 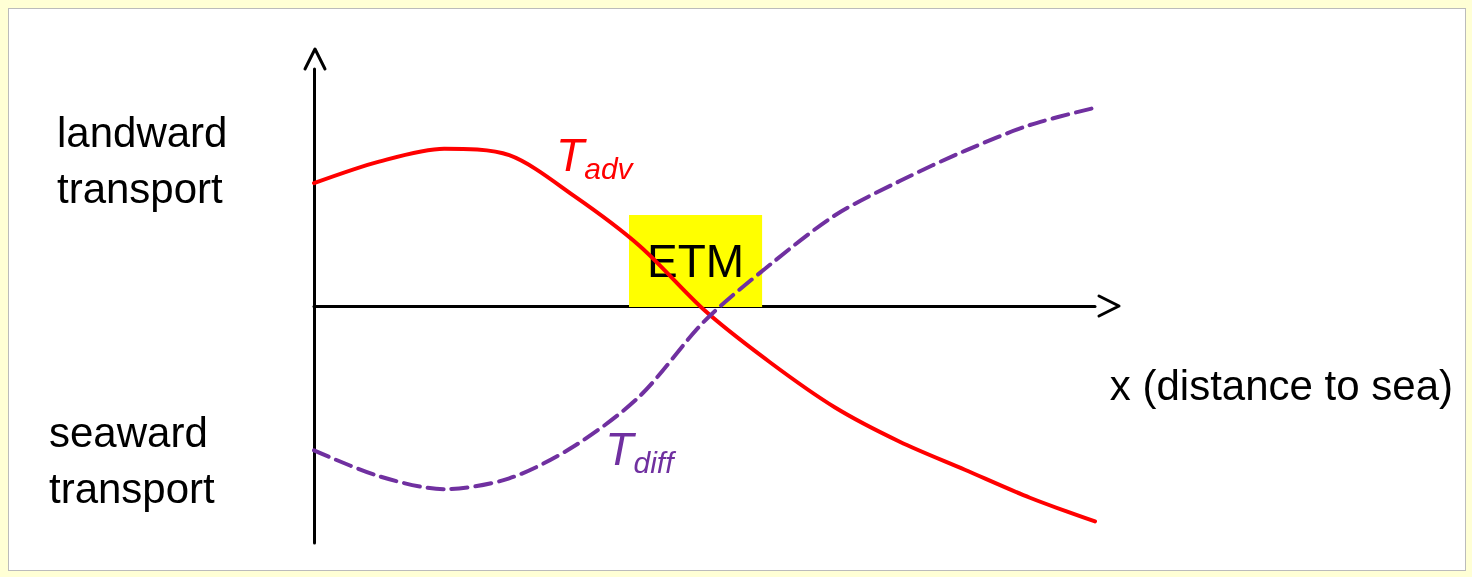 What do you see at coordinates (142, 160) in the screenshot?
I see `text: landward transport` at bounding box center [142, 160].